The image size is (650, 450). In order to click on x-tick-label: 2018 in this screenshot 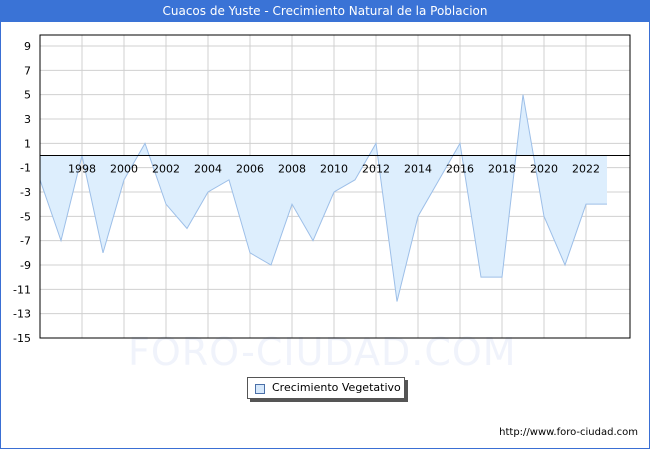, I will do `click(502, 169)`.